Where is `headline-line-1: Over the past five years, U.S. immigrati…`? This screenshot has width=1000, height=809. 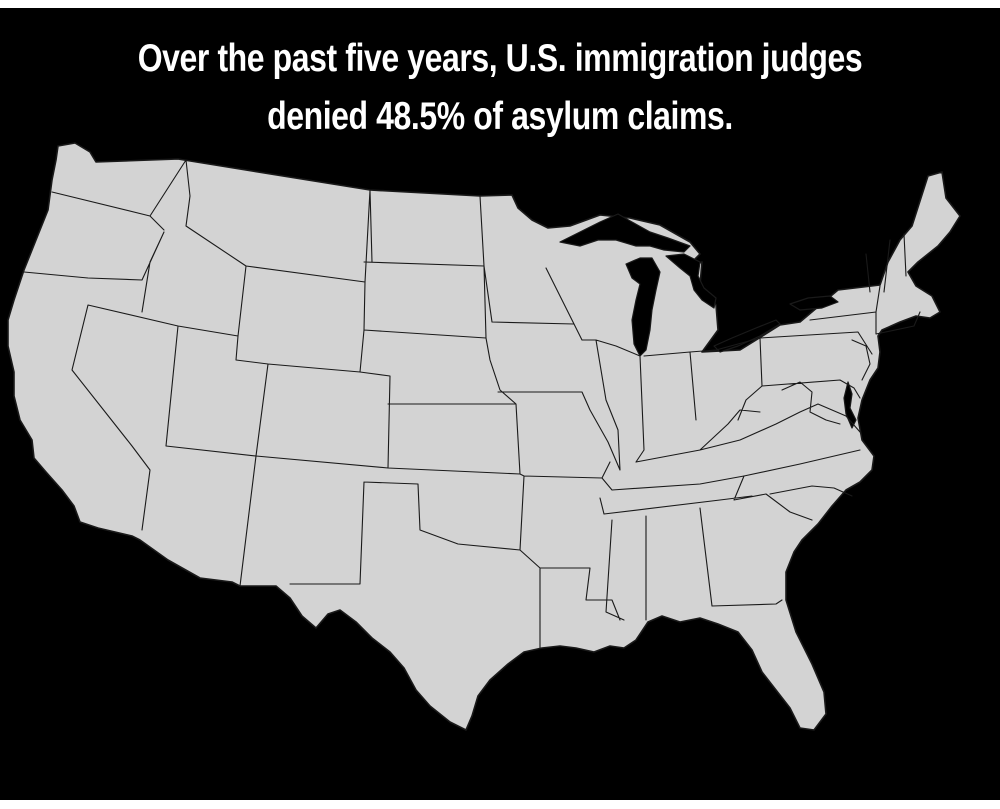
headline-line-1: Over the past five years, U.S. immigrati… is located at coordinates (500, 58).